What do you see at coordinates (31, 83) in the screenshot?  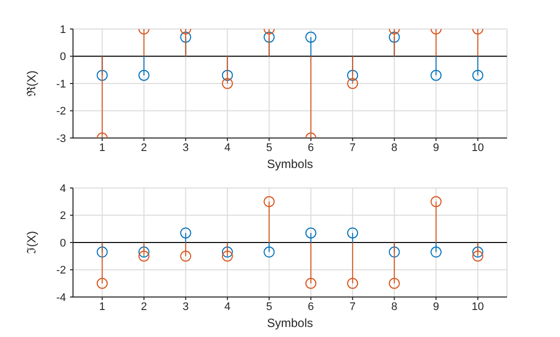 I see `y-axis-title: ℜ(X)` at bounding box center [31, 83].